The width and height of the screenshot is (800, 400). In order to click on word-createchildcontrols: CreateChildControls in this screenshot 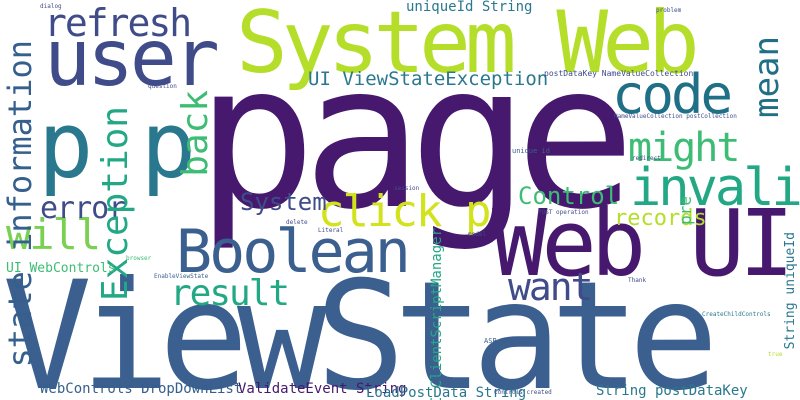, I will do `click(736, 314)`.